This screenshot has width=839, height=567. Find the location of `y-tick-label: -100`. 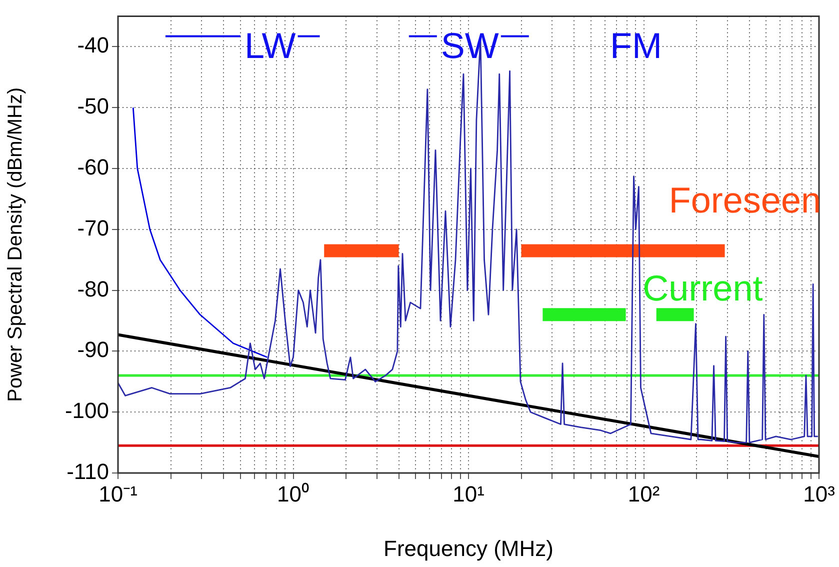

y-tick-label: -100 is located at coordinates (86, 411).